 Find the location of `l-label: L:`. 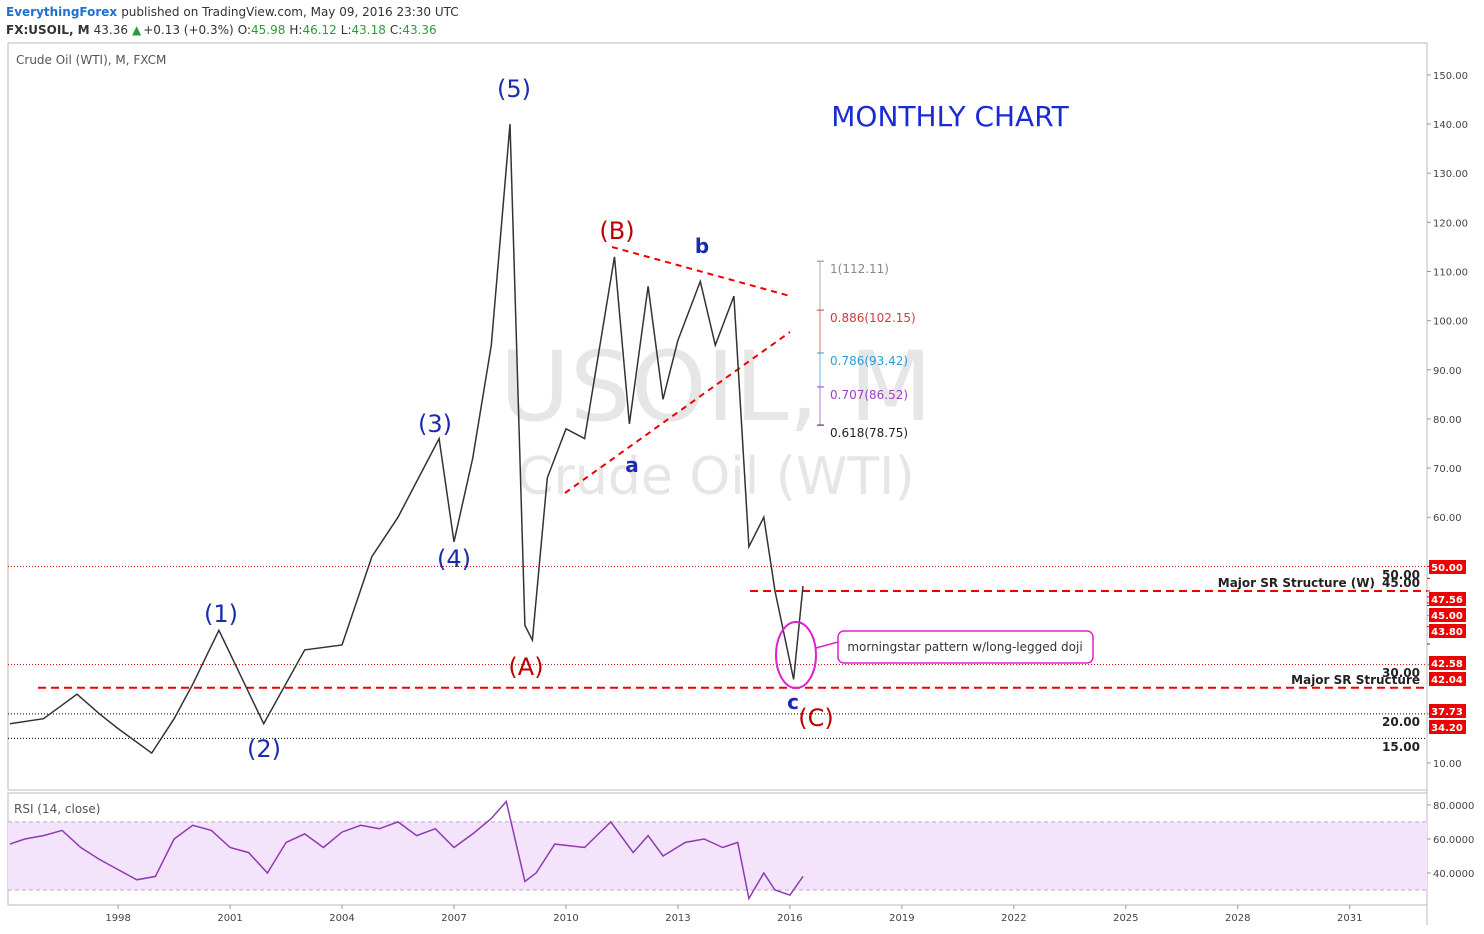

l-label: L: is located at coordinates (346, 30).